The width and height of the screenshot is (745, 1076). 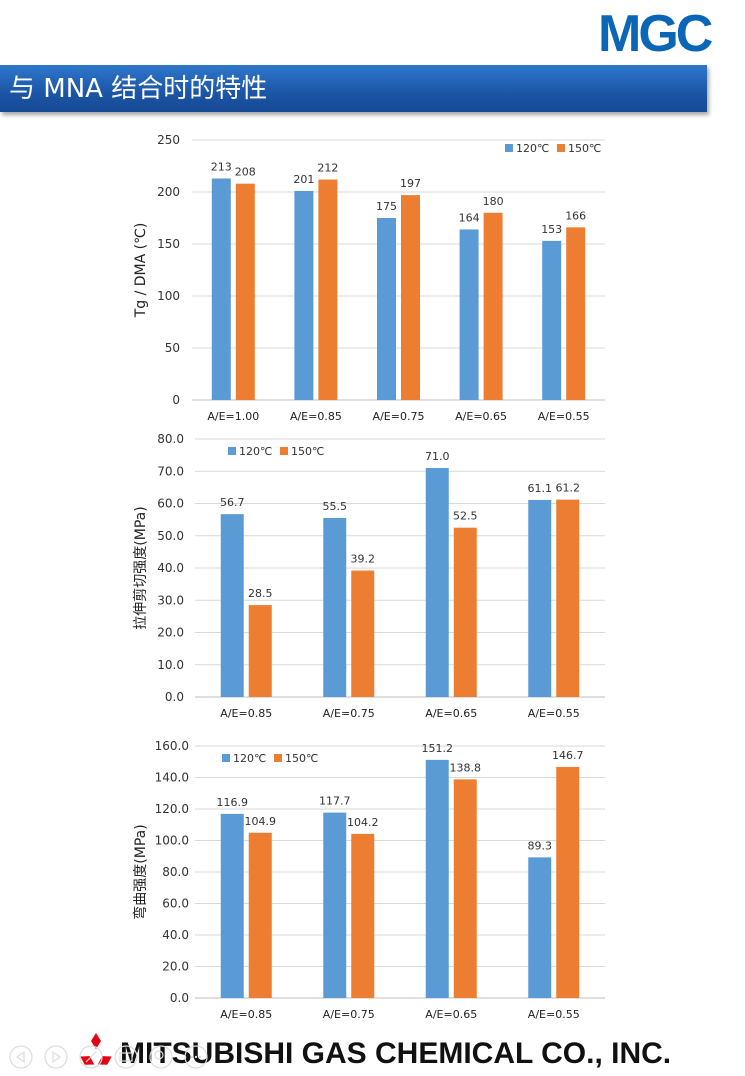 I want to click on page-title: 与 MNA 结合时的特性, so click(x=138, y=89).